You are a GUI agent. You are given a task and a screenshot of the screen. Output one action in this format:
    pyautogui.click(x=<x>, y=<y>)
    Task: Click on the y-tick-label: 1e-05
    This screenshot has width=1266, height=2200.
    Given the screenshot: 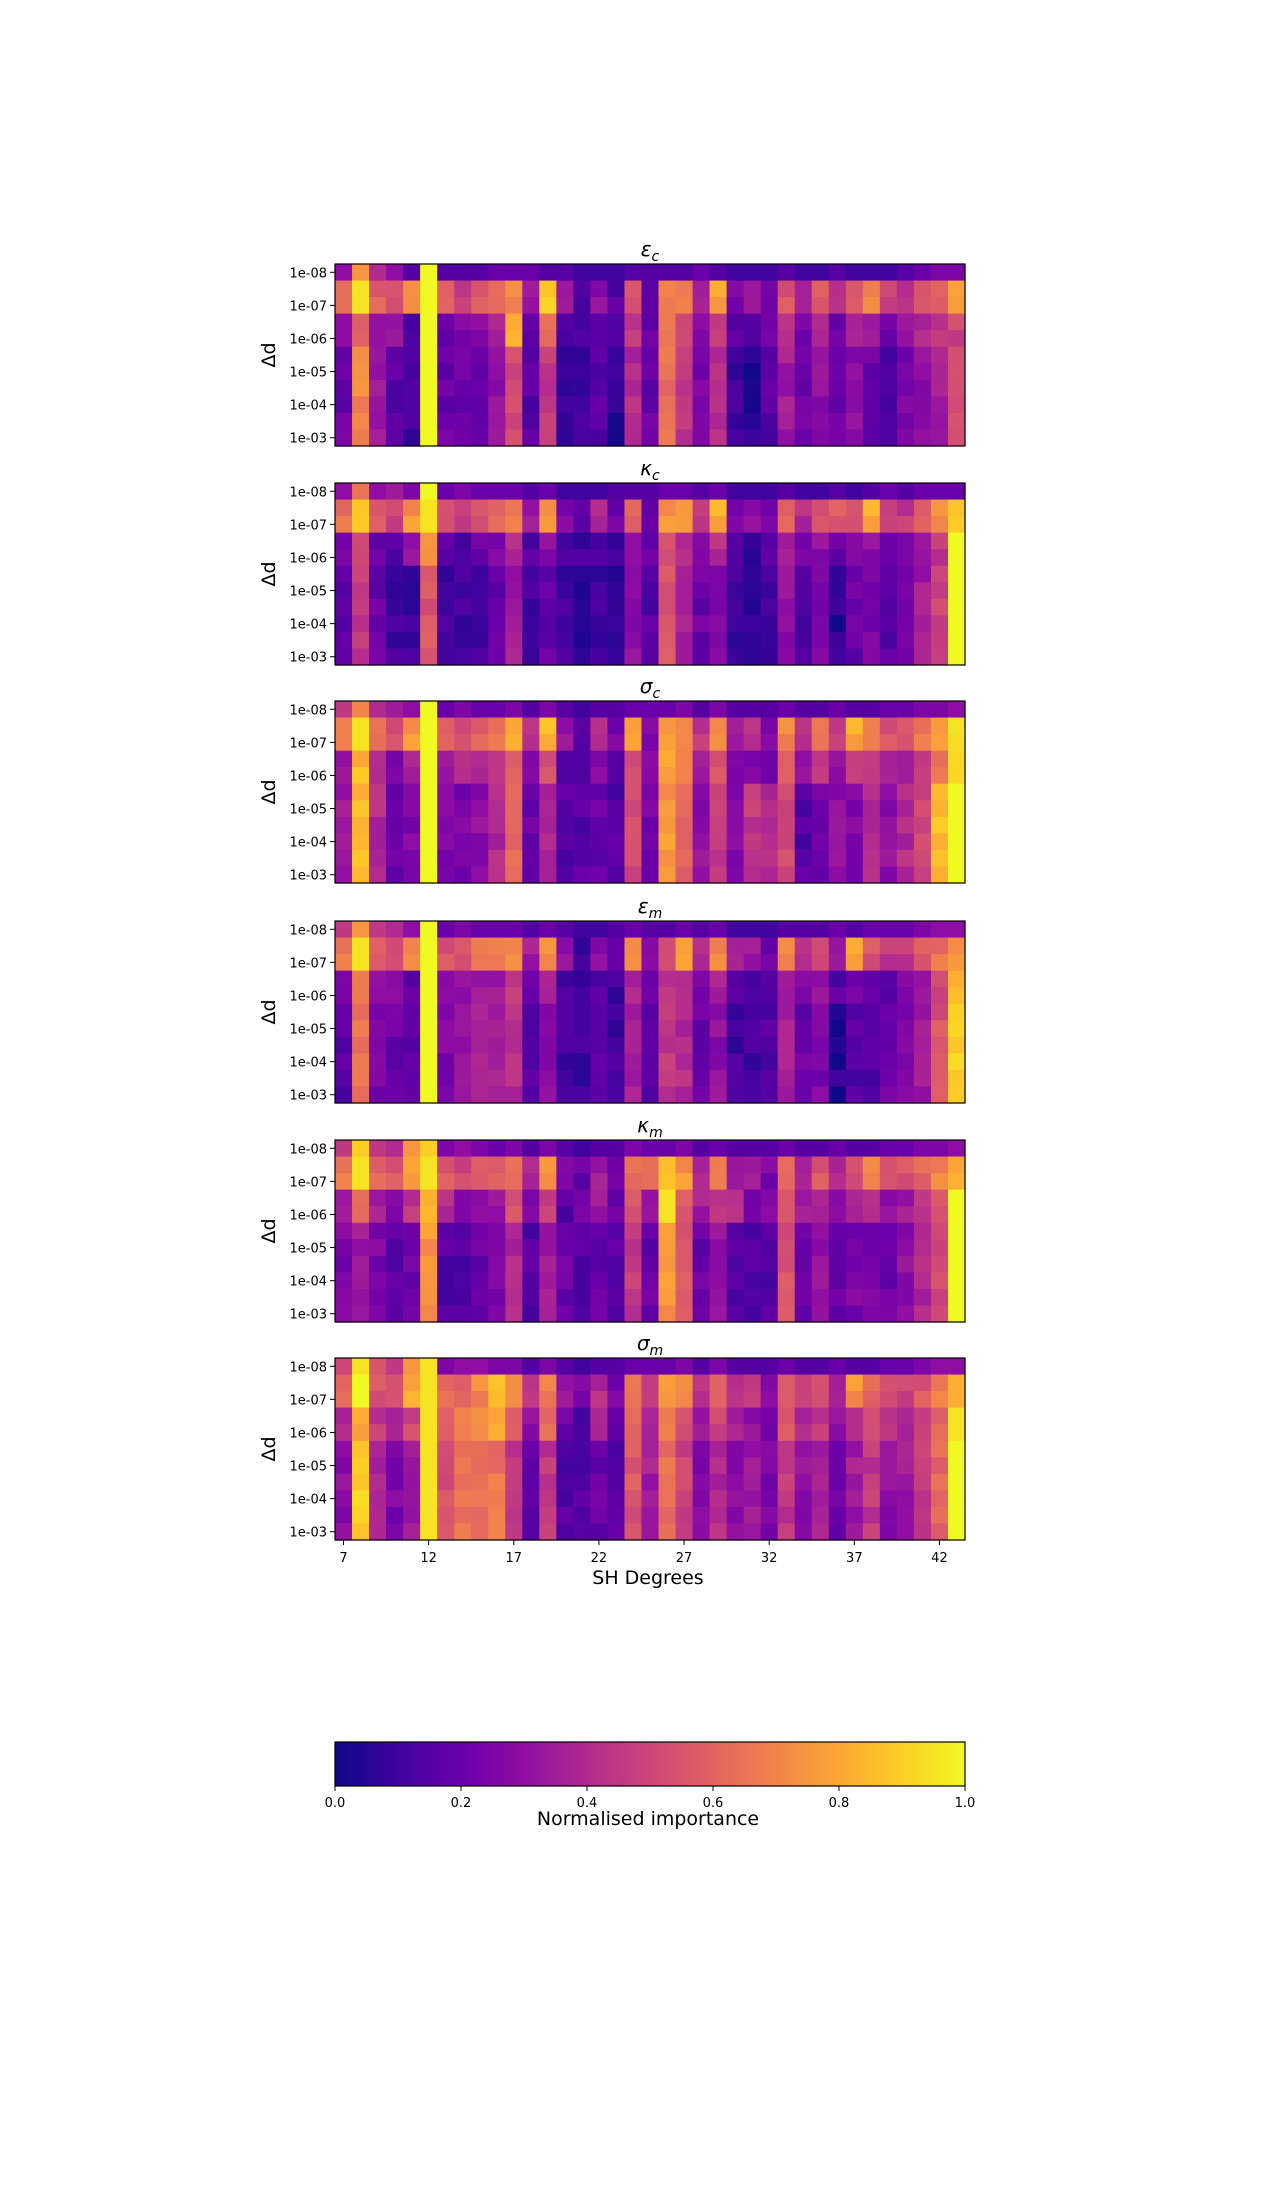 What is the action you would take?
    pyautogui.click(x=308, y=373)
    